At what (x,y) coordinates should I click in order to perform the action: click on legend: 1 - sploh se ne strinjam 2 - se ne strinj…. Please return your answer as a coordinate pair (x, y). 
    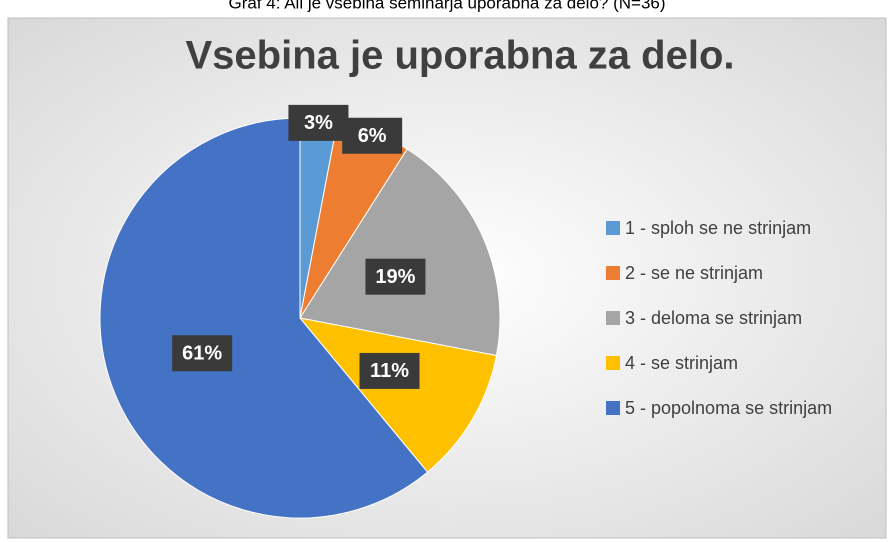
    Looking at the image, I should click on (719, 318).